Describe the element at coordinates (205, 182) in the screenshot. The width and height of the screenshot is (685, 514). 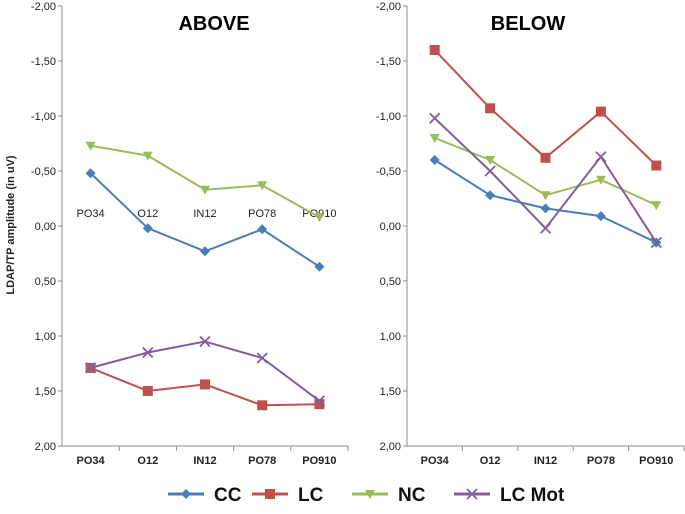
I see `series-nc` at that location.